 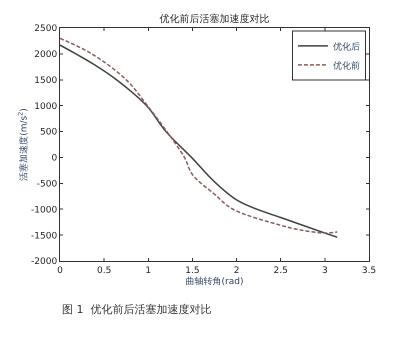 I want to click on legend-label: 优化后, so click(x=346, y=46).